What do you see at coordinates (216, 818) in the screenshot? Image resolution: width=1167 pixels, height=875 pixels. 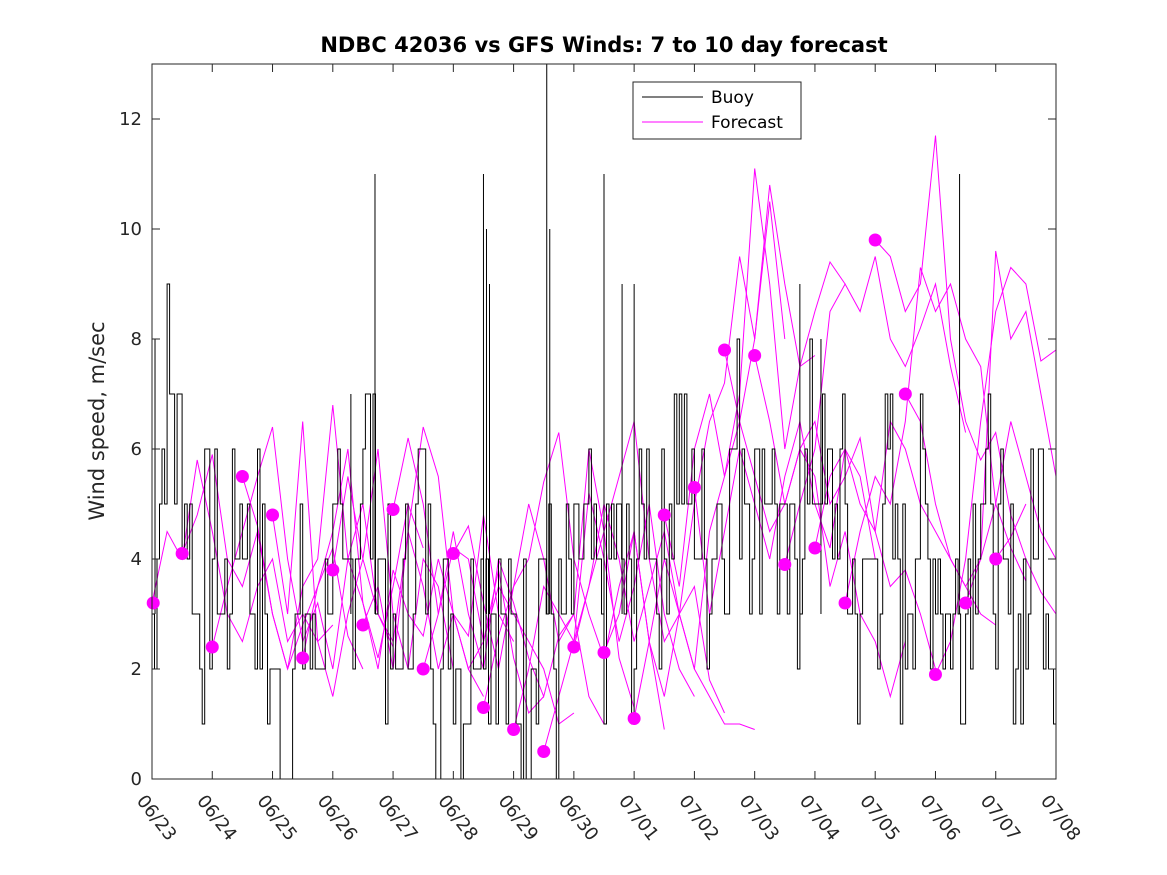 I see `x-tick-label: 06/24` at bounding box center [216, 818].